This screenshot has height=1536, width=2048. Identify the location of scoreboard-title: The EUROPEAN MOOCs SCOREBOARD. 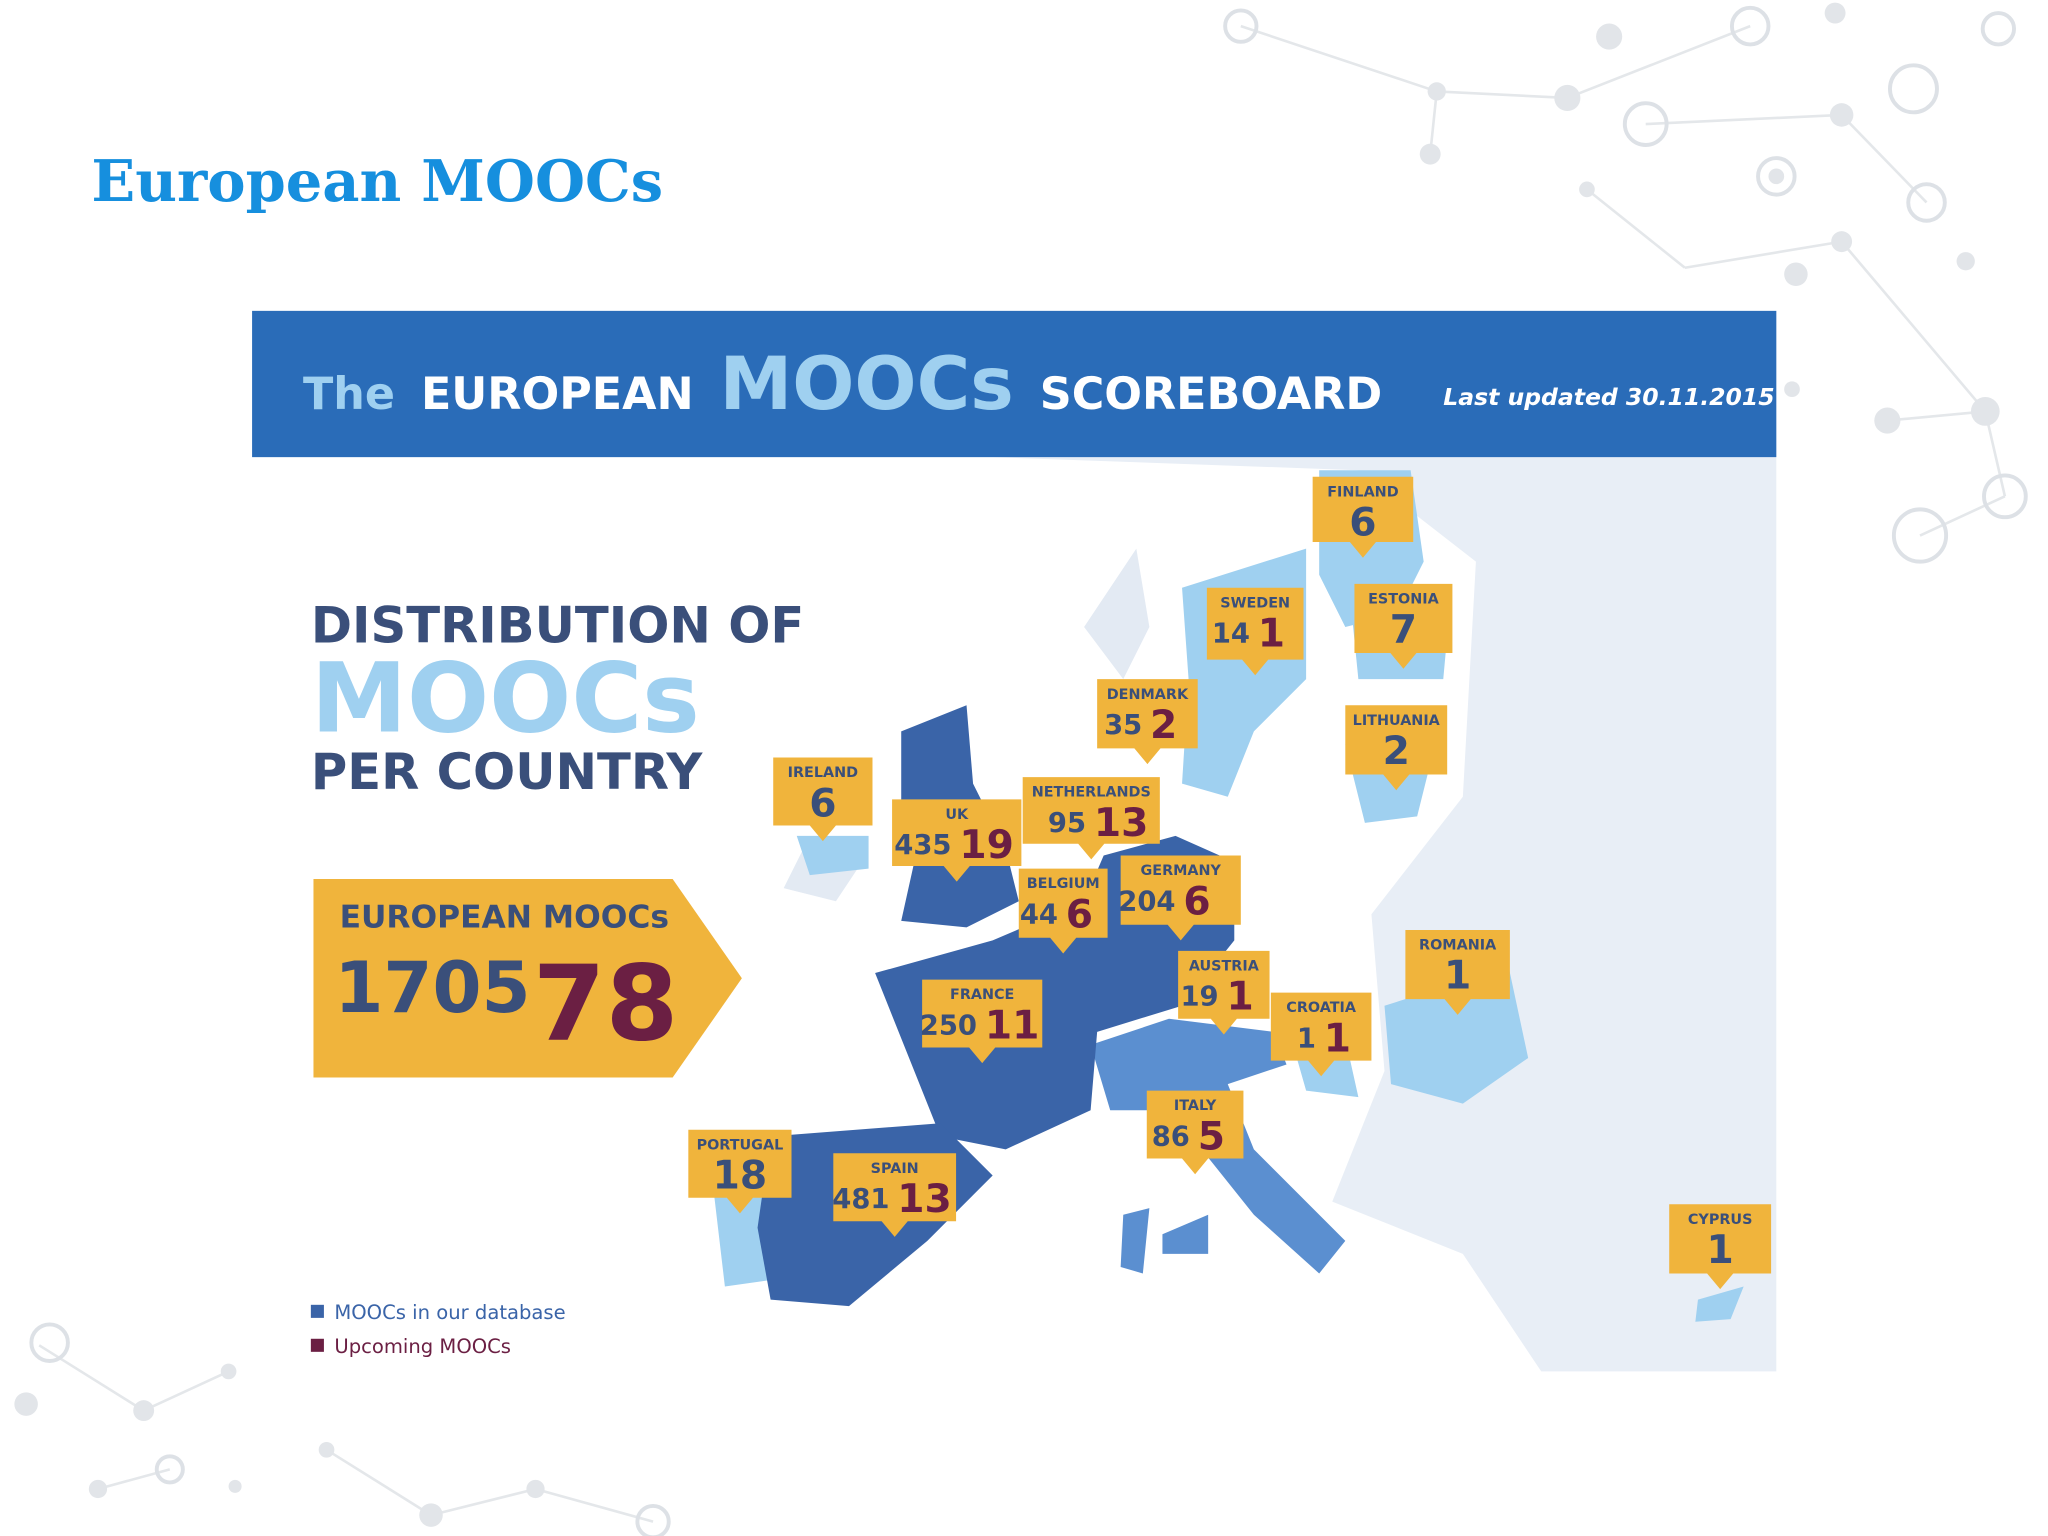
(842, 384).